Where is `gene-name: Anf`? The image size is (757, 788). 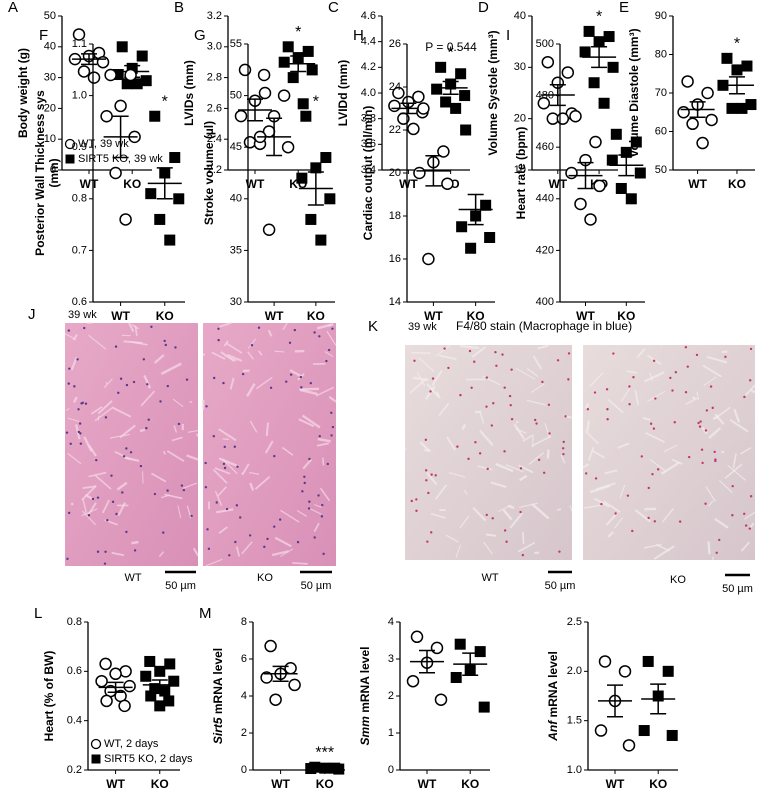
gene-name: Anf is located at coordinates (553, 731).